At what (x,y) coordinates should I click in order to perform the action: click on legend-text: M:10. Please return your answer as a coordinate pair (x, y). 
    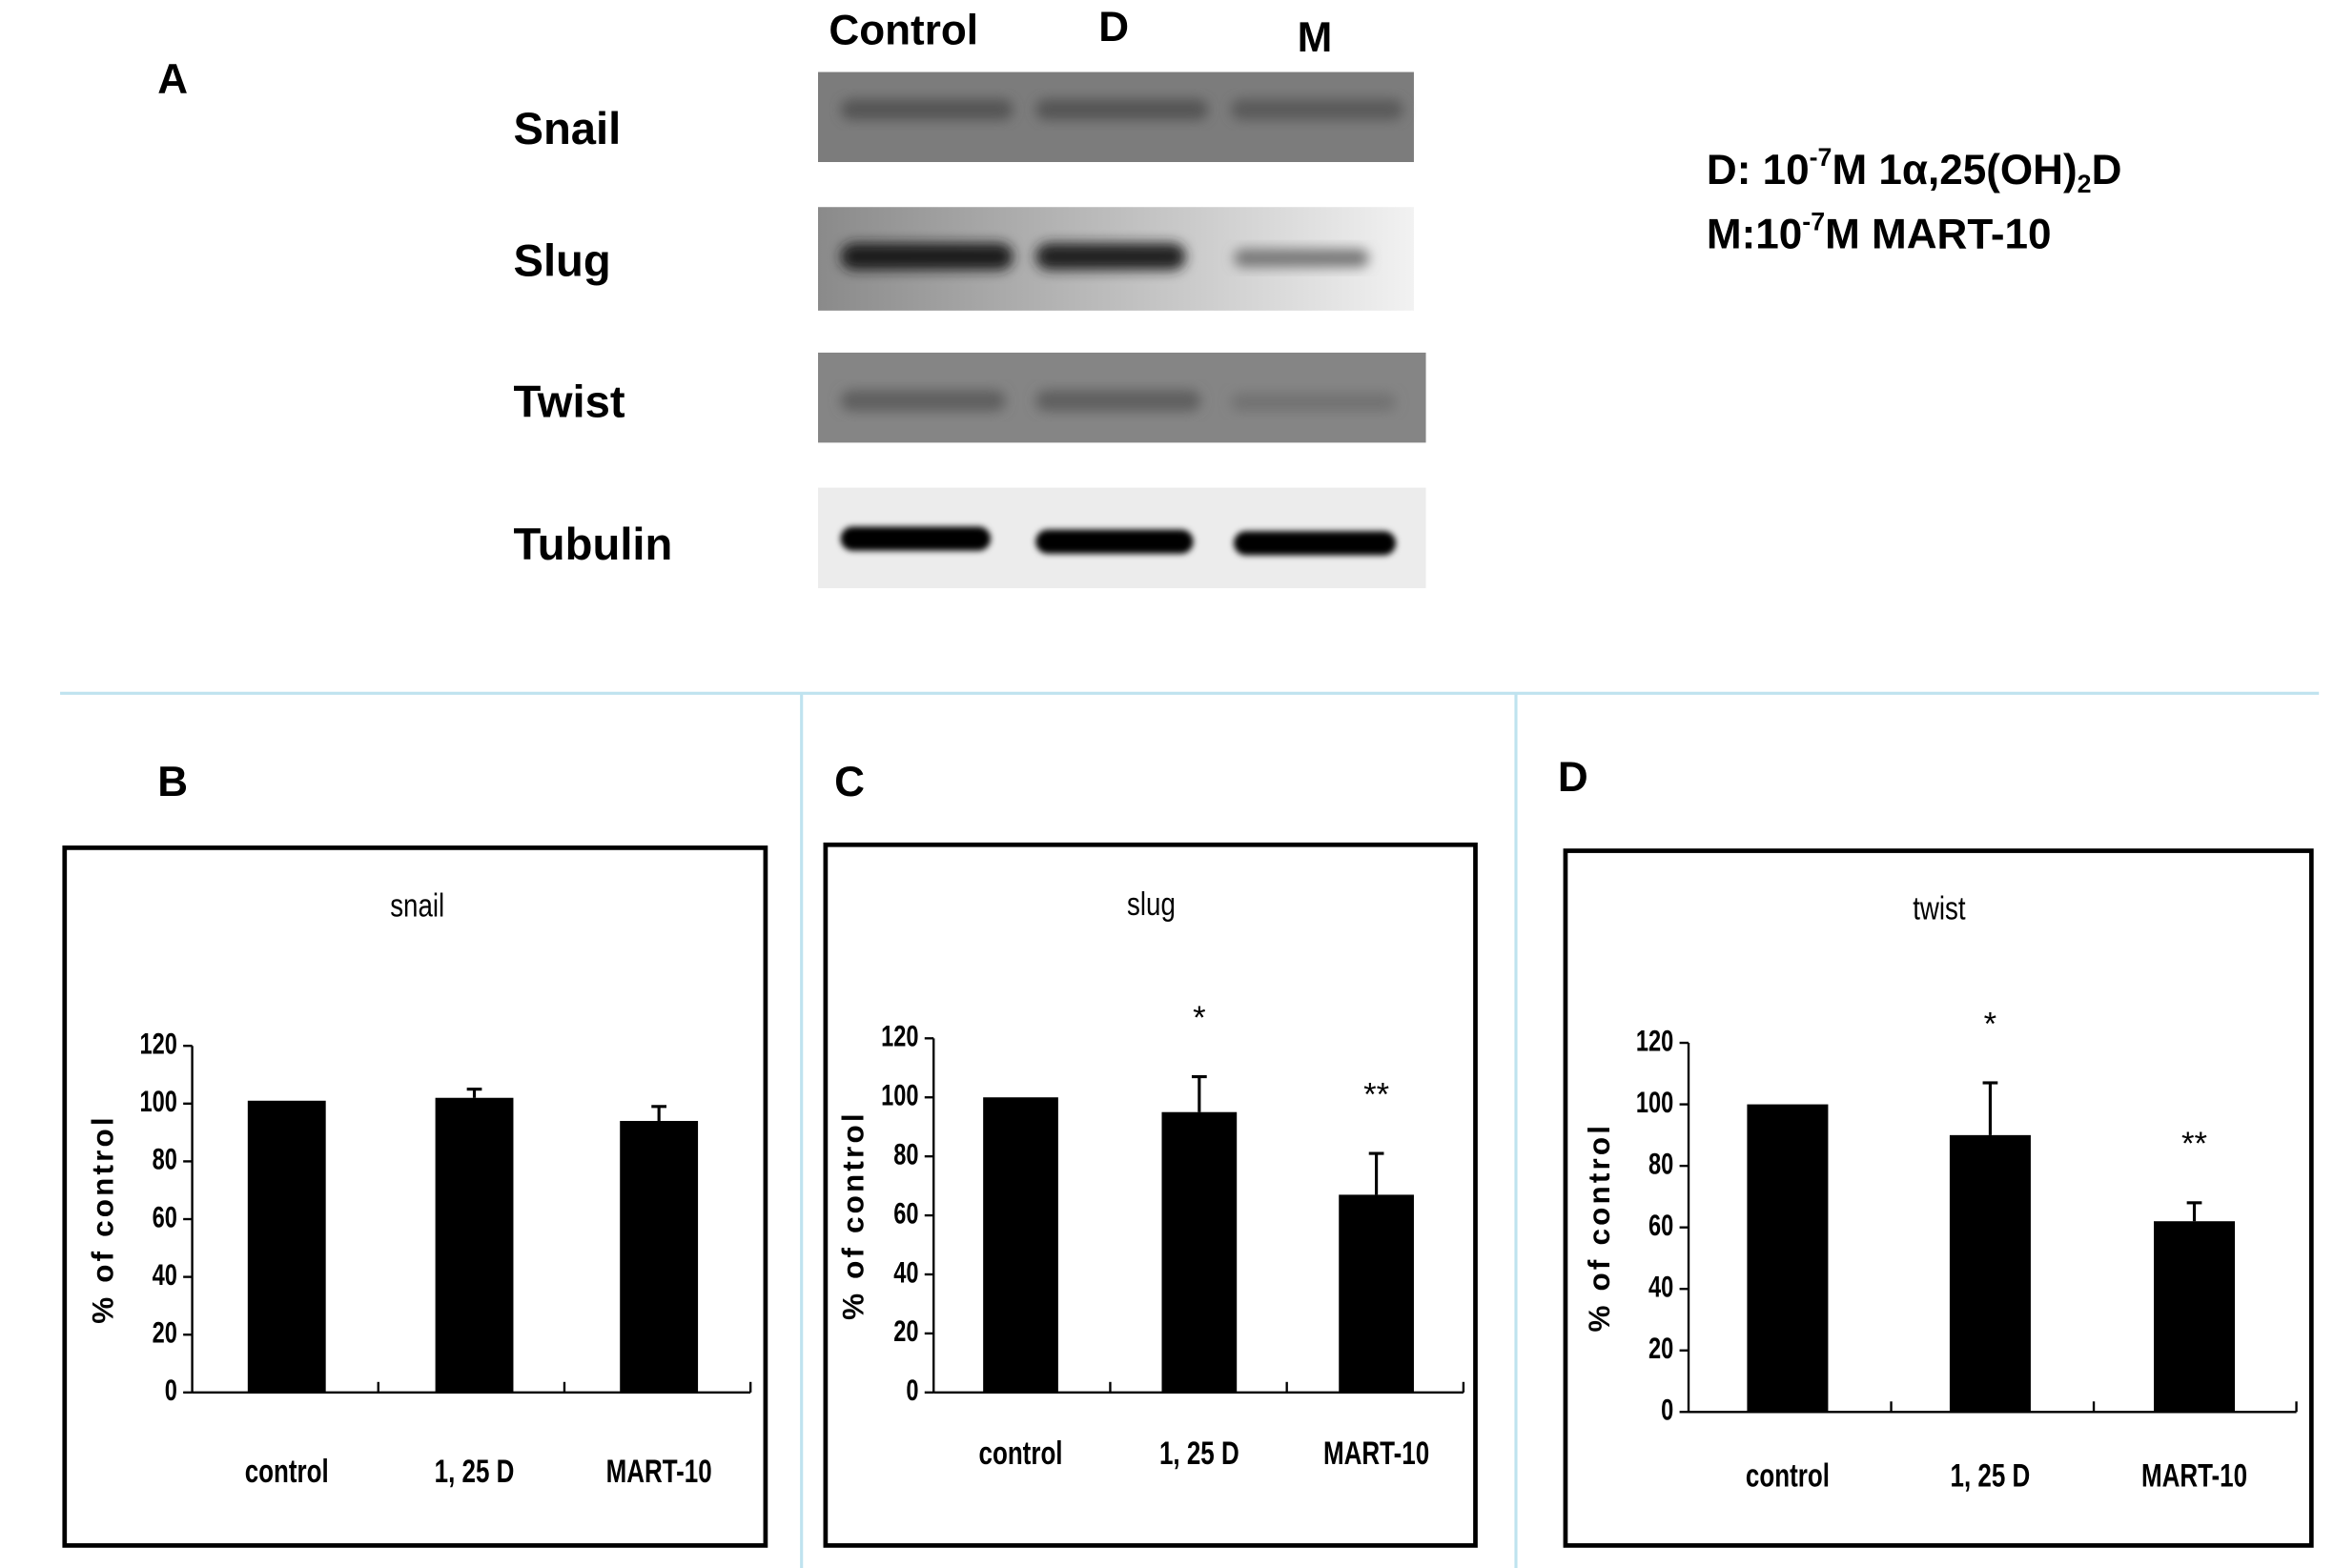
    Looking at the image, I should click on (1754, 234).